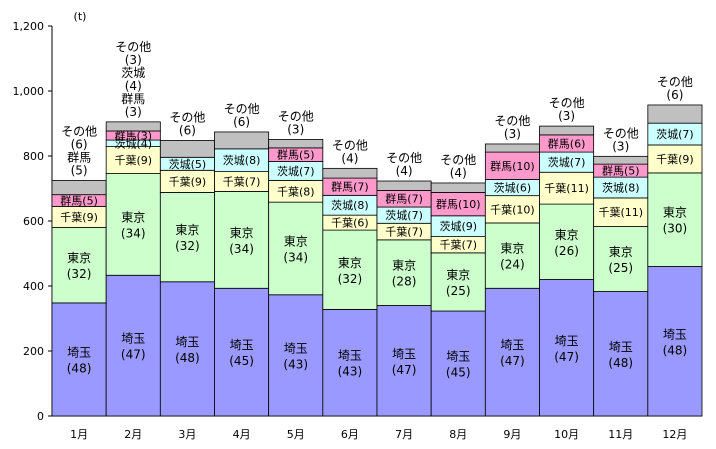 The height and width of the screenshot is (449, 716). Describe the element at coordinates (512, 209) in the screenshot. I see `segment-label: 千葉(10)` at that location.